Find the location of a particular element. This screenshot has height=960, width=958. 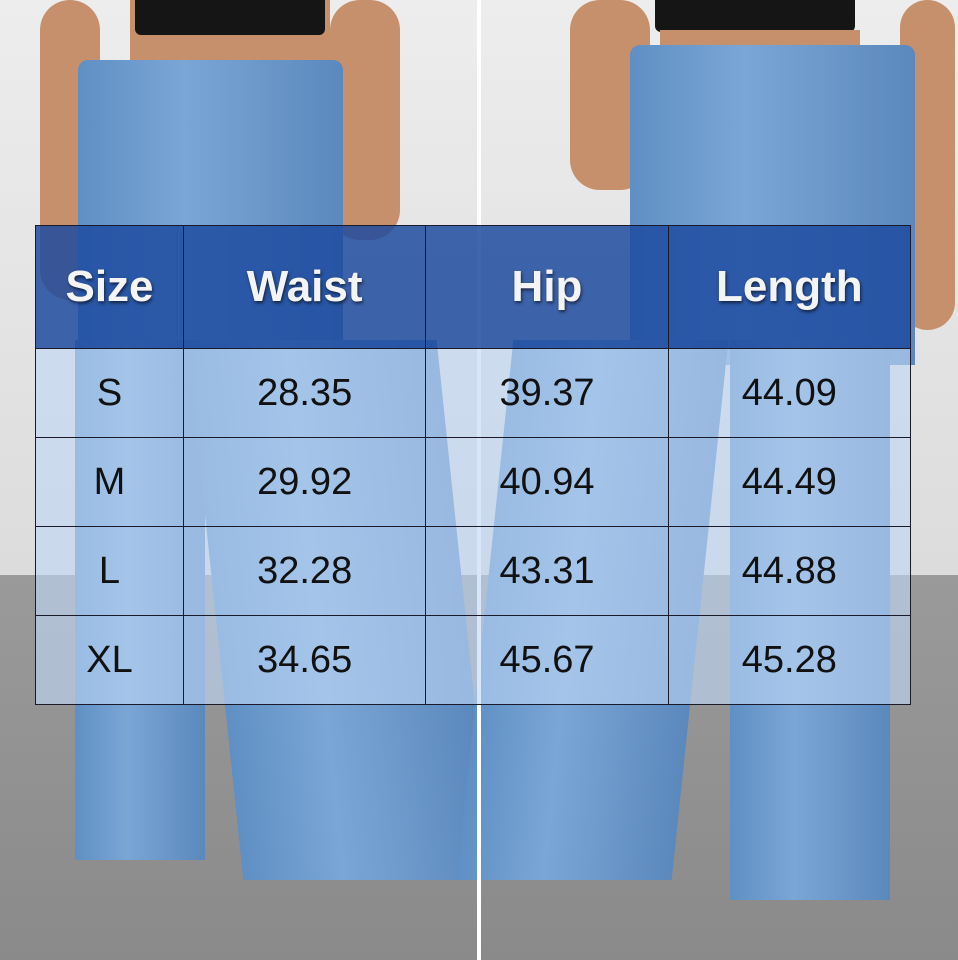

size-cell: S is located at coordinates (109, 393).